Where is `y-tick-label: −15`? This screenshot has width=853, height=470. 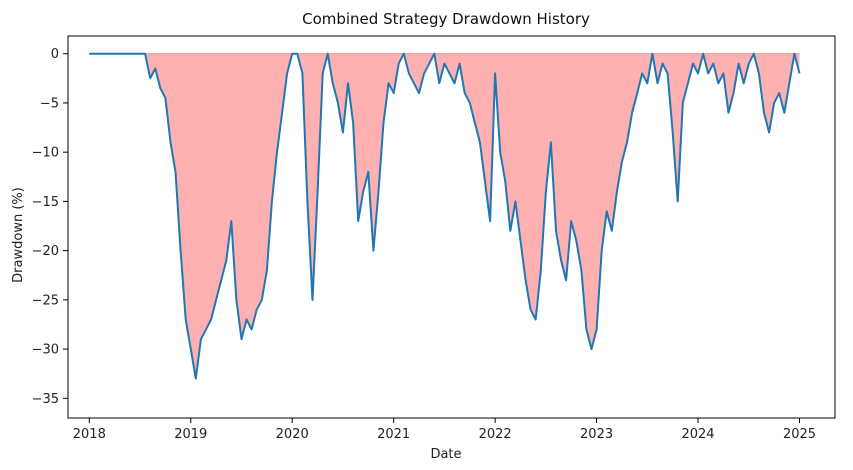
y-tick-label: −15 is located at coordinates (45, 202).